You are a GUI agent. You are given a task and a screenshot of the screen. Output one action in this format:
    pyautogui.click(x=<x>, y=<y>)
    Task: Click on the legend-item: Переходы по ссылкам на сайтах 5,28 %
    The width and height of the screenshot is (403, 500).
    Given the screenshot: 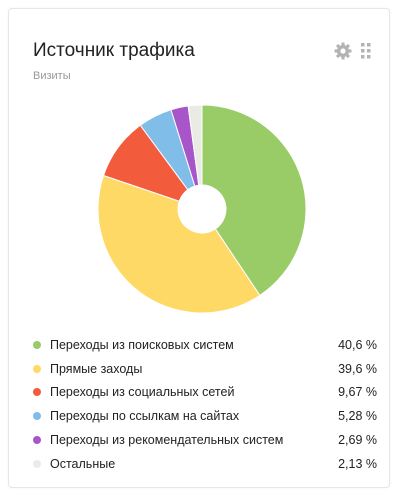 What is the action you would take?
    pyautogui.click(x=205, y=416)
    